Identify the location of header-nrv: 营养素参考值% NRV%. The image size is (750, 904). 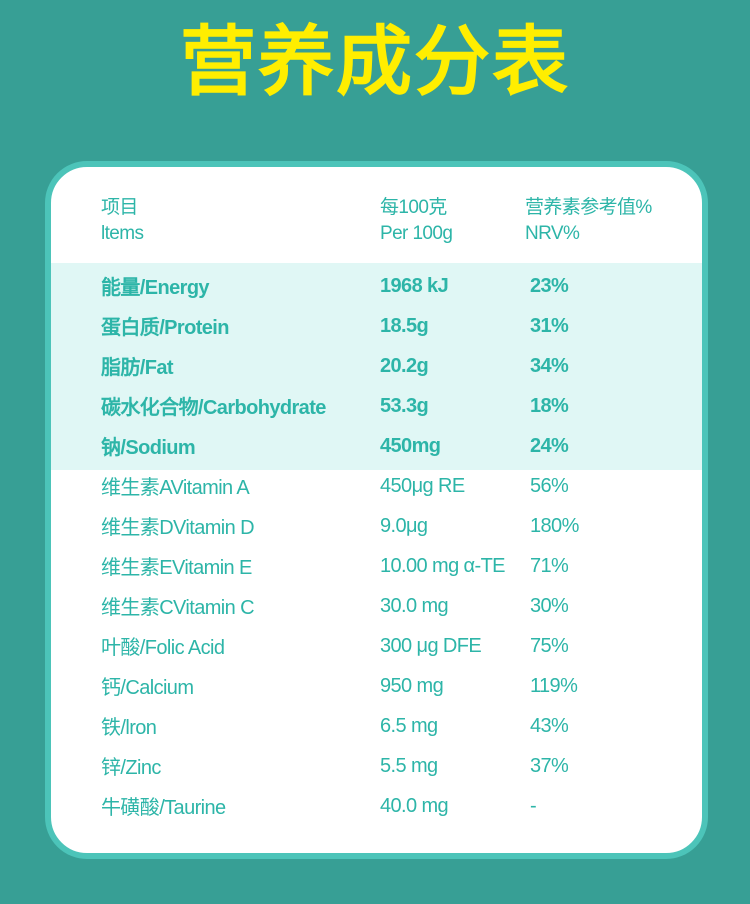
(588, 221).